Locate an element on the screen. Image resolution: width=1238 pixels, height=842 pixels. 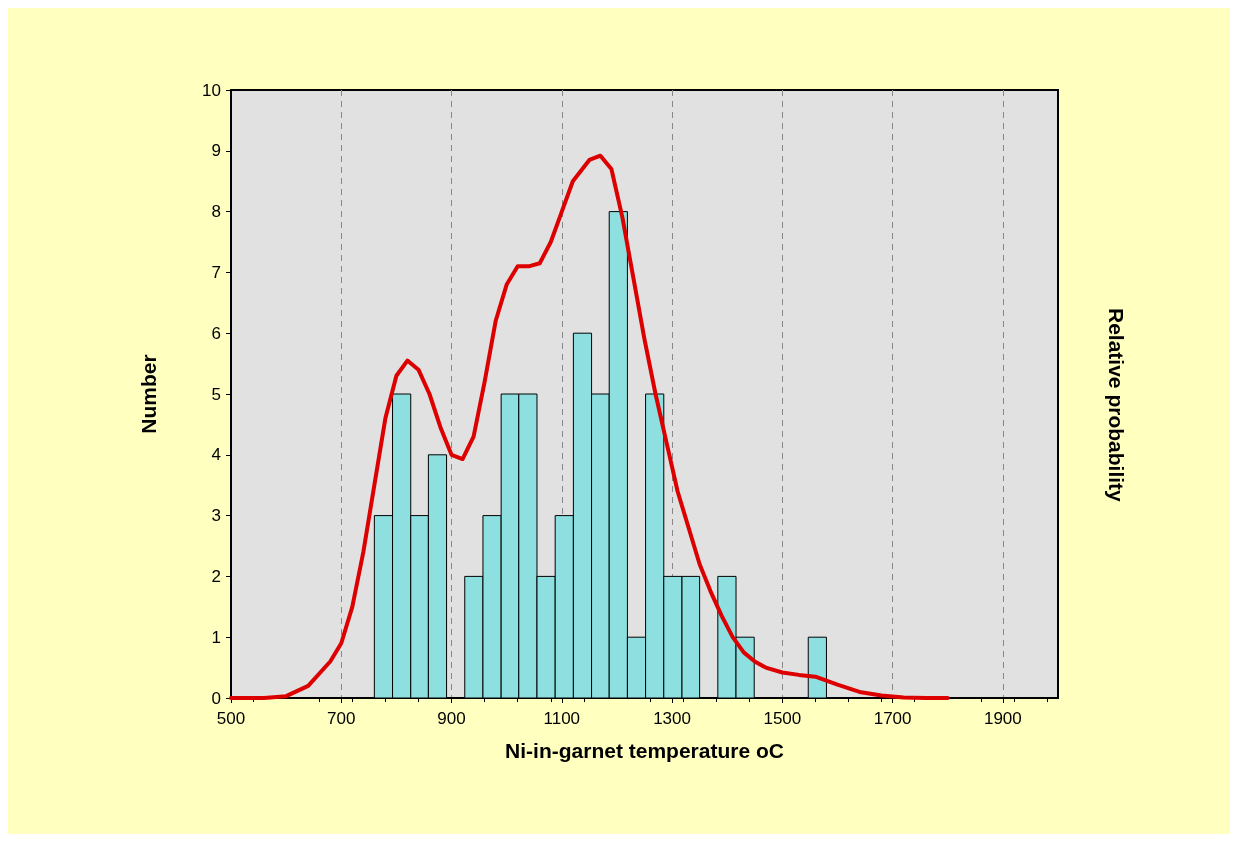
y-tick-label: 6 is located at coordinates (216, 333).